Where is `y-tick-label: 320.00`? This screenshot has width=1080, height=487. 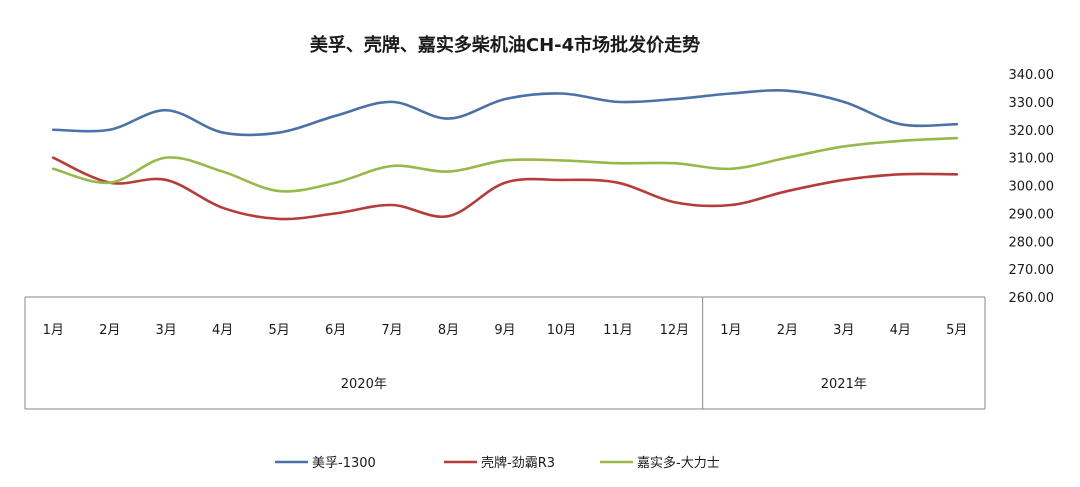 y-tick-label: 320.00 is located at coordinates (1032, 131).